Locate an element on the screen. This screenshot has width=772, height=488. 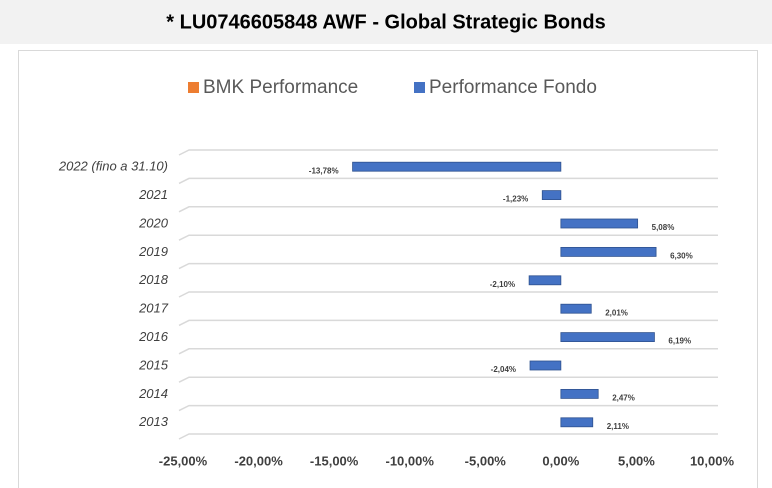
category-label: 2014 is located at coordinates (153, 393).